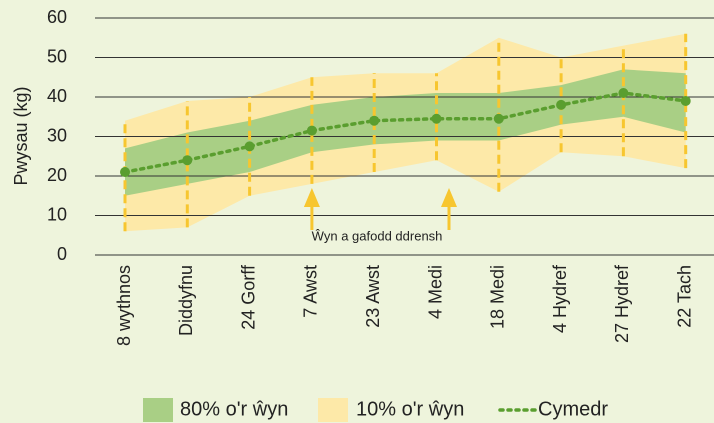 This screenshot has width=714, height=423. I want to click on legend-label: Cymedr, so click(573, 409).